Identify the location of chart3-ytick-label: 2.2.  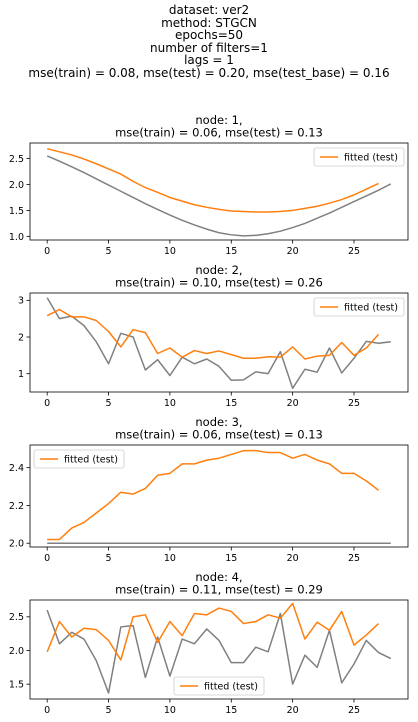
(16, 506).